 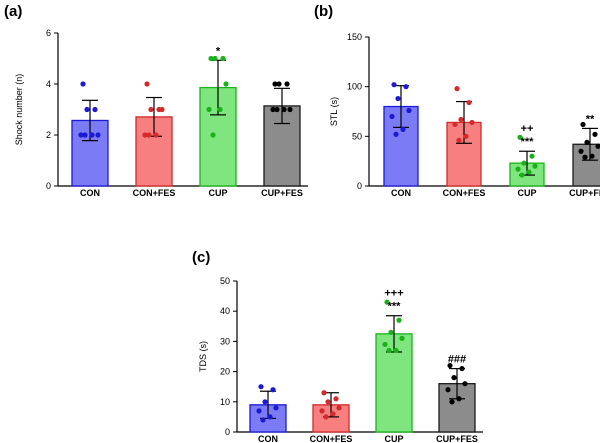 I want to click on y-tick-label: 100, so click(x=354, y=87).